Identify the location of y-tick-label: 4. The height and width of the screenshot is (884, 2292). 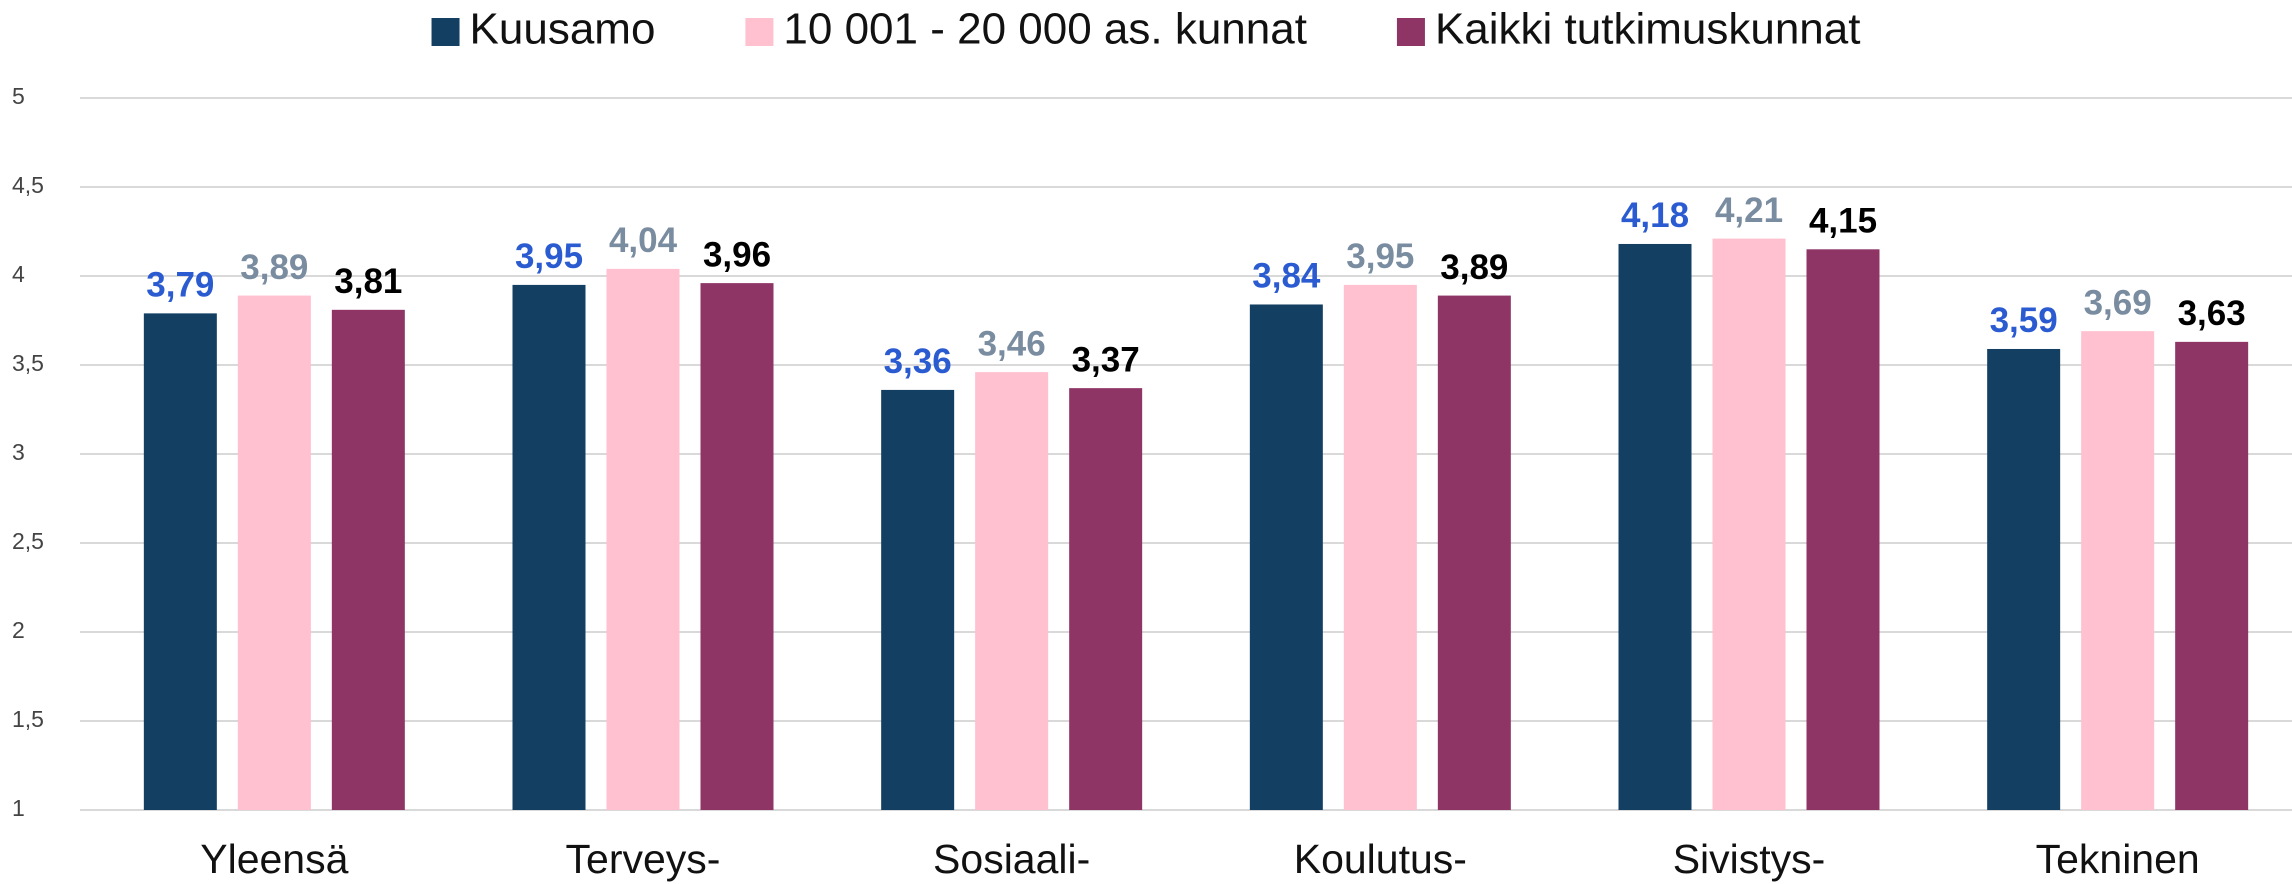
(18, 274).